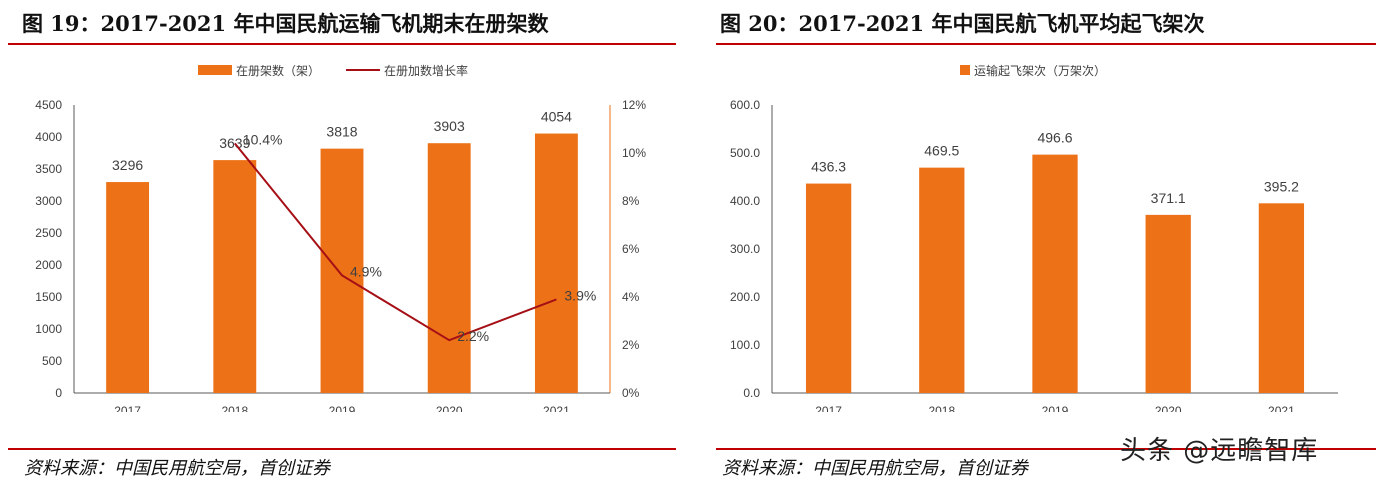 This screenshot has width=1382, height=482. Describe the element at coordinates (631, 345) in the screenshot. I see `y2-tick-label: 2%` at that location.